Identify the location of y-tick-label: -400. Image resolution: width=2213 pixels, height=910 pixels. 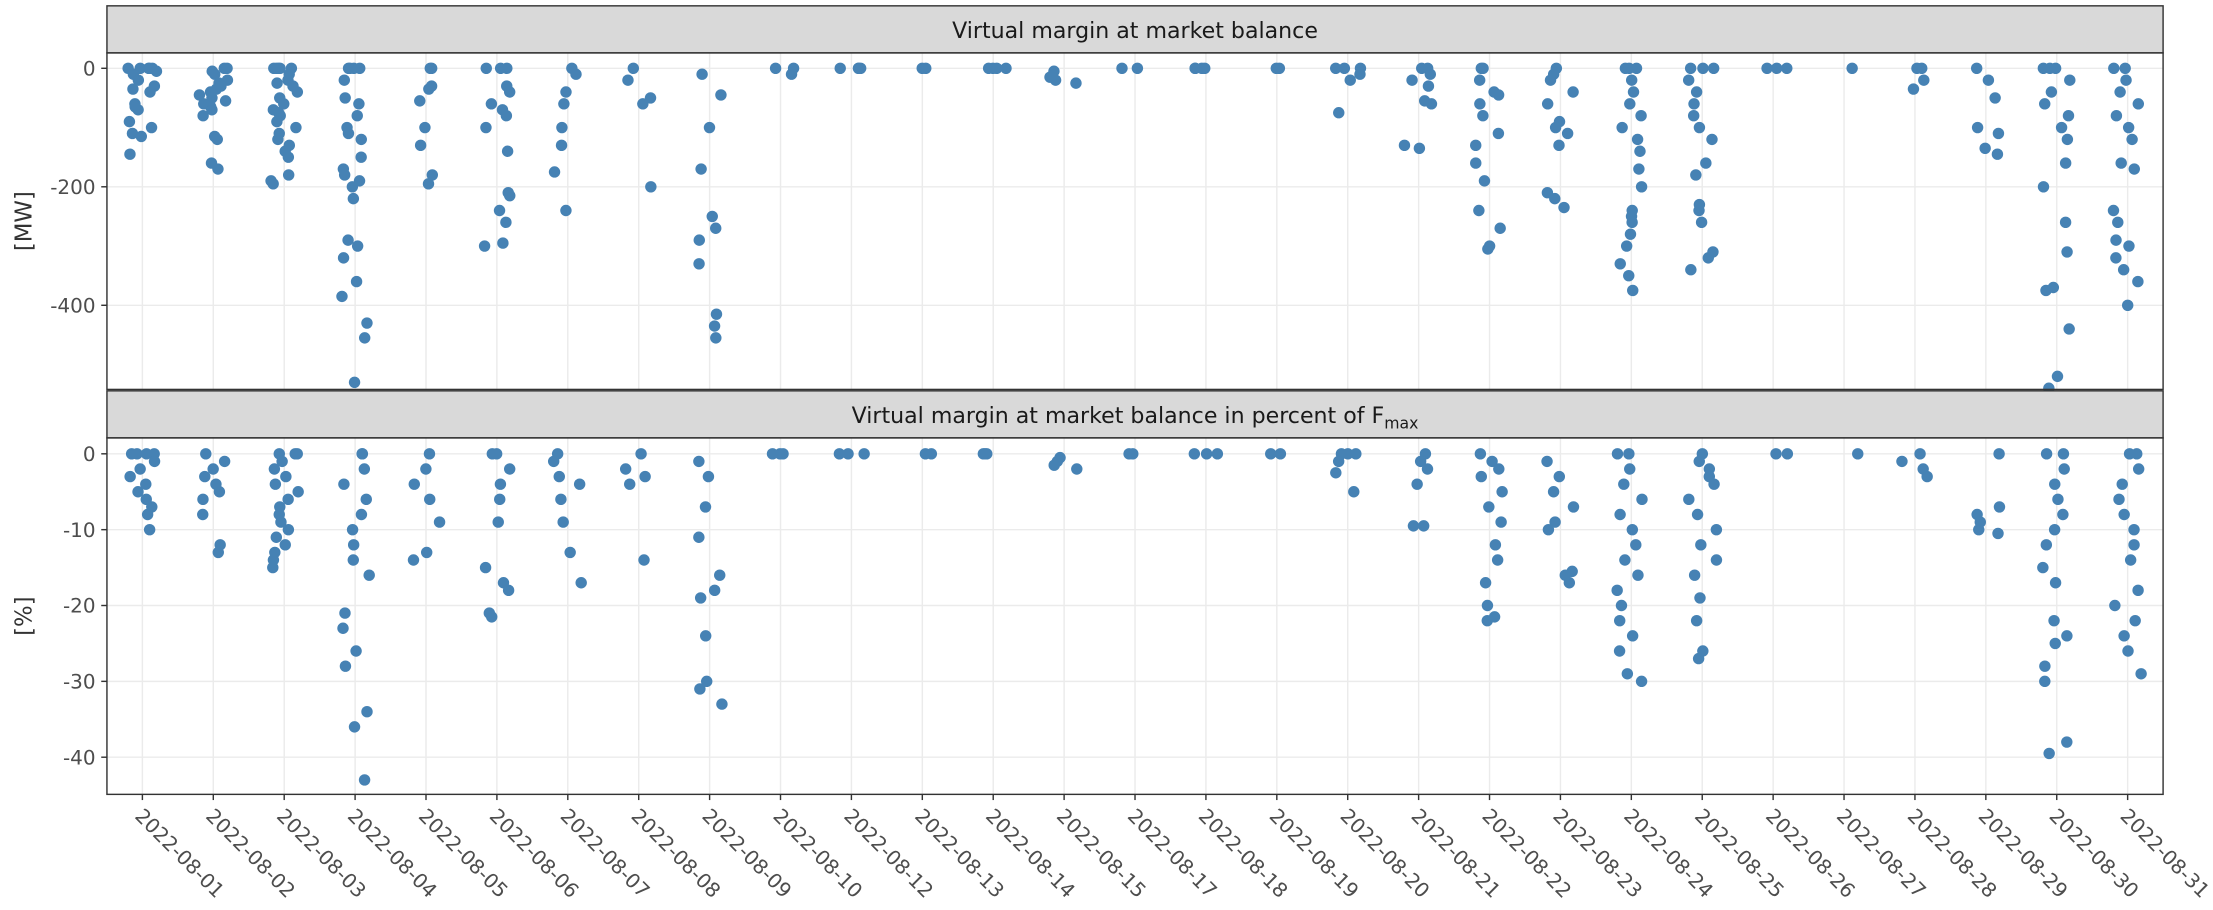
(72, 305).